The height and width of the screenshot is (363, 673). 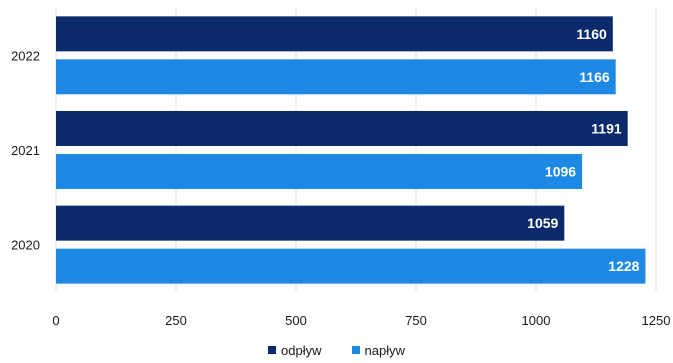 I want to click on x-tick-label: 1000, so click(x=536, y=320).